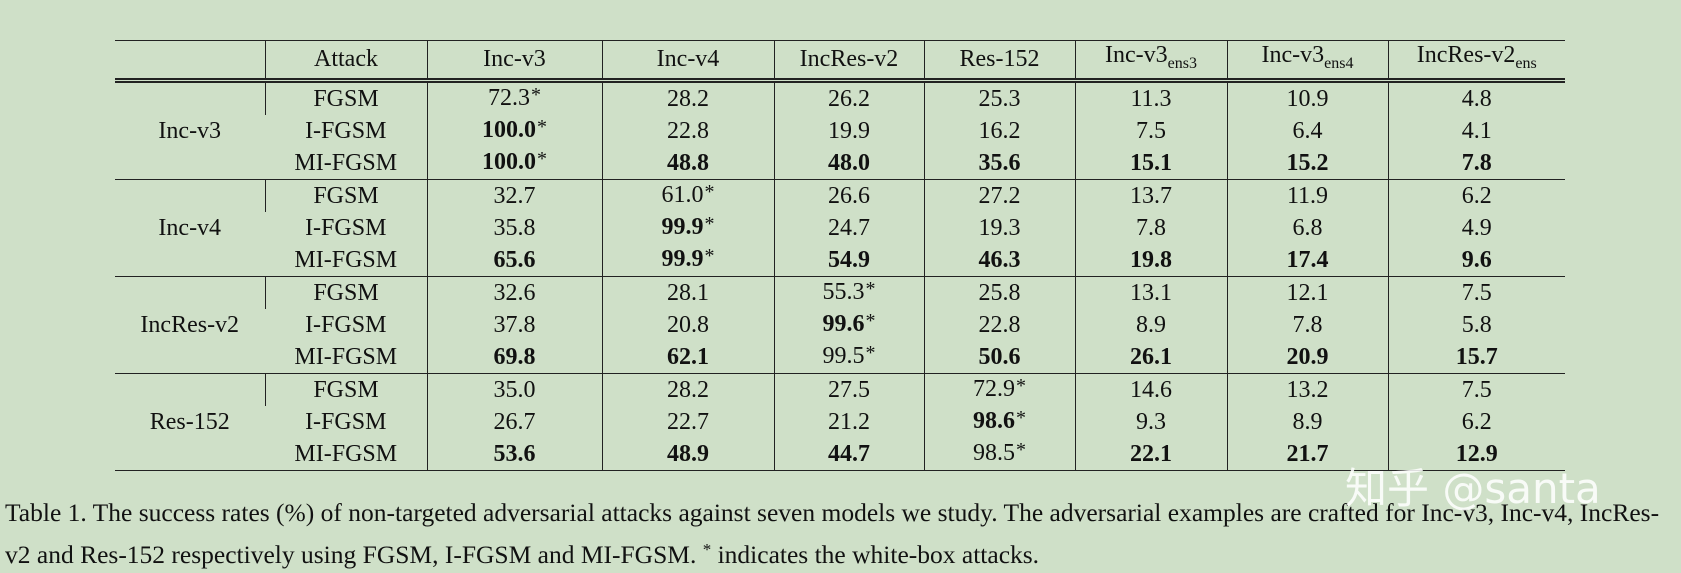  Describe the element at coordinates (999, 227) in the screenshot. I see `value-text: 19.3` at that location.